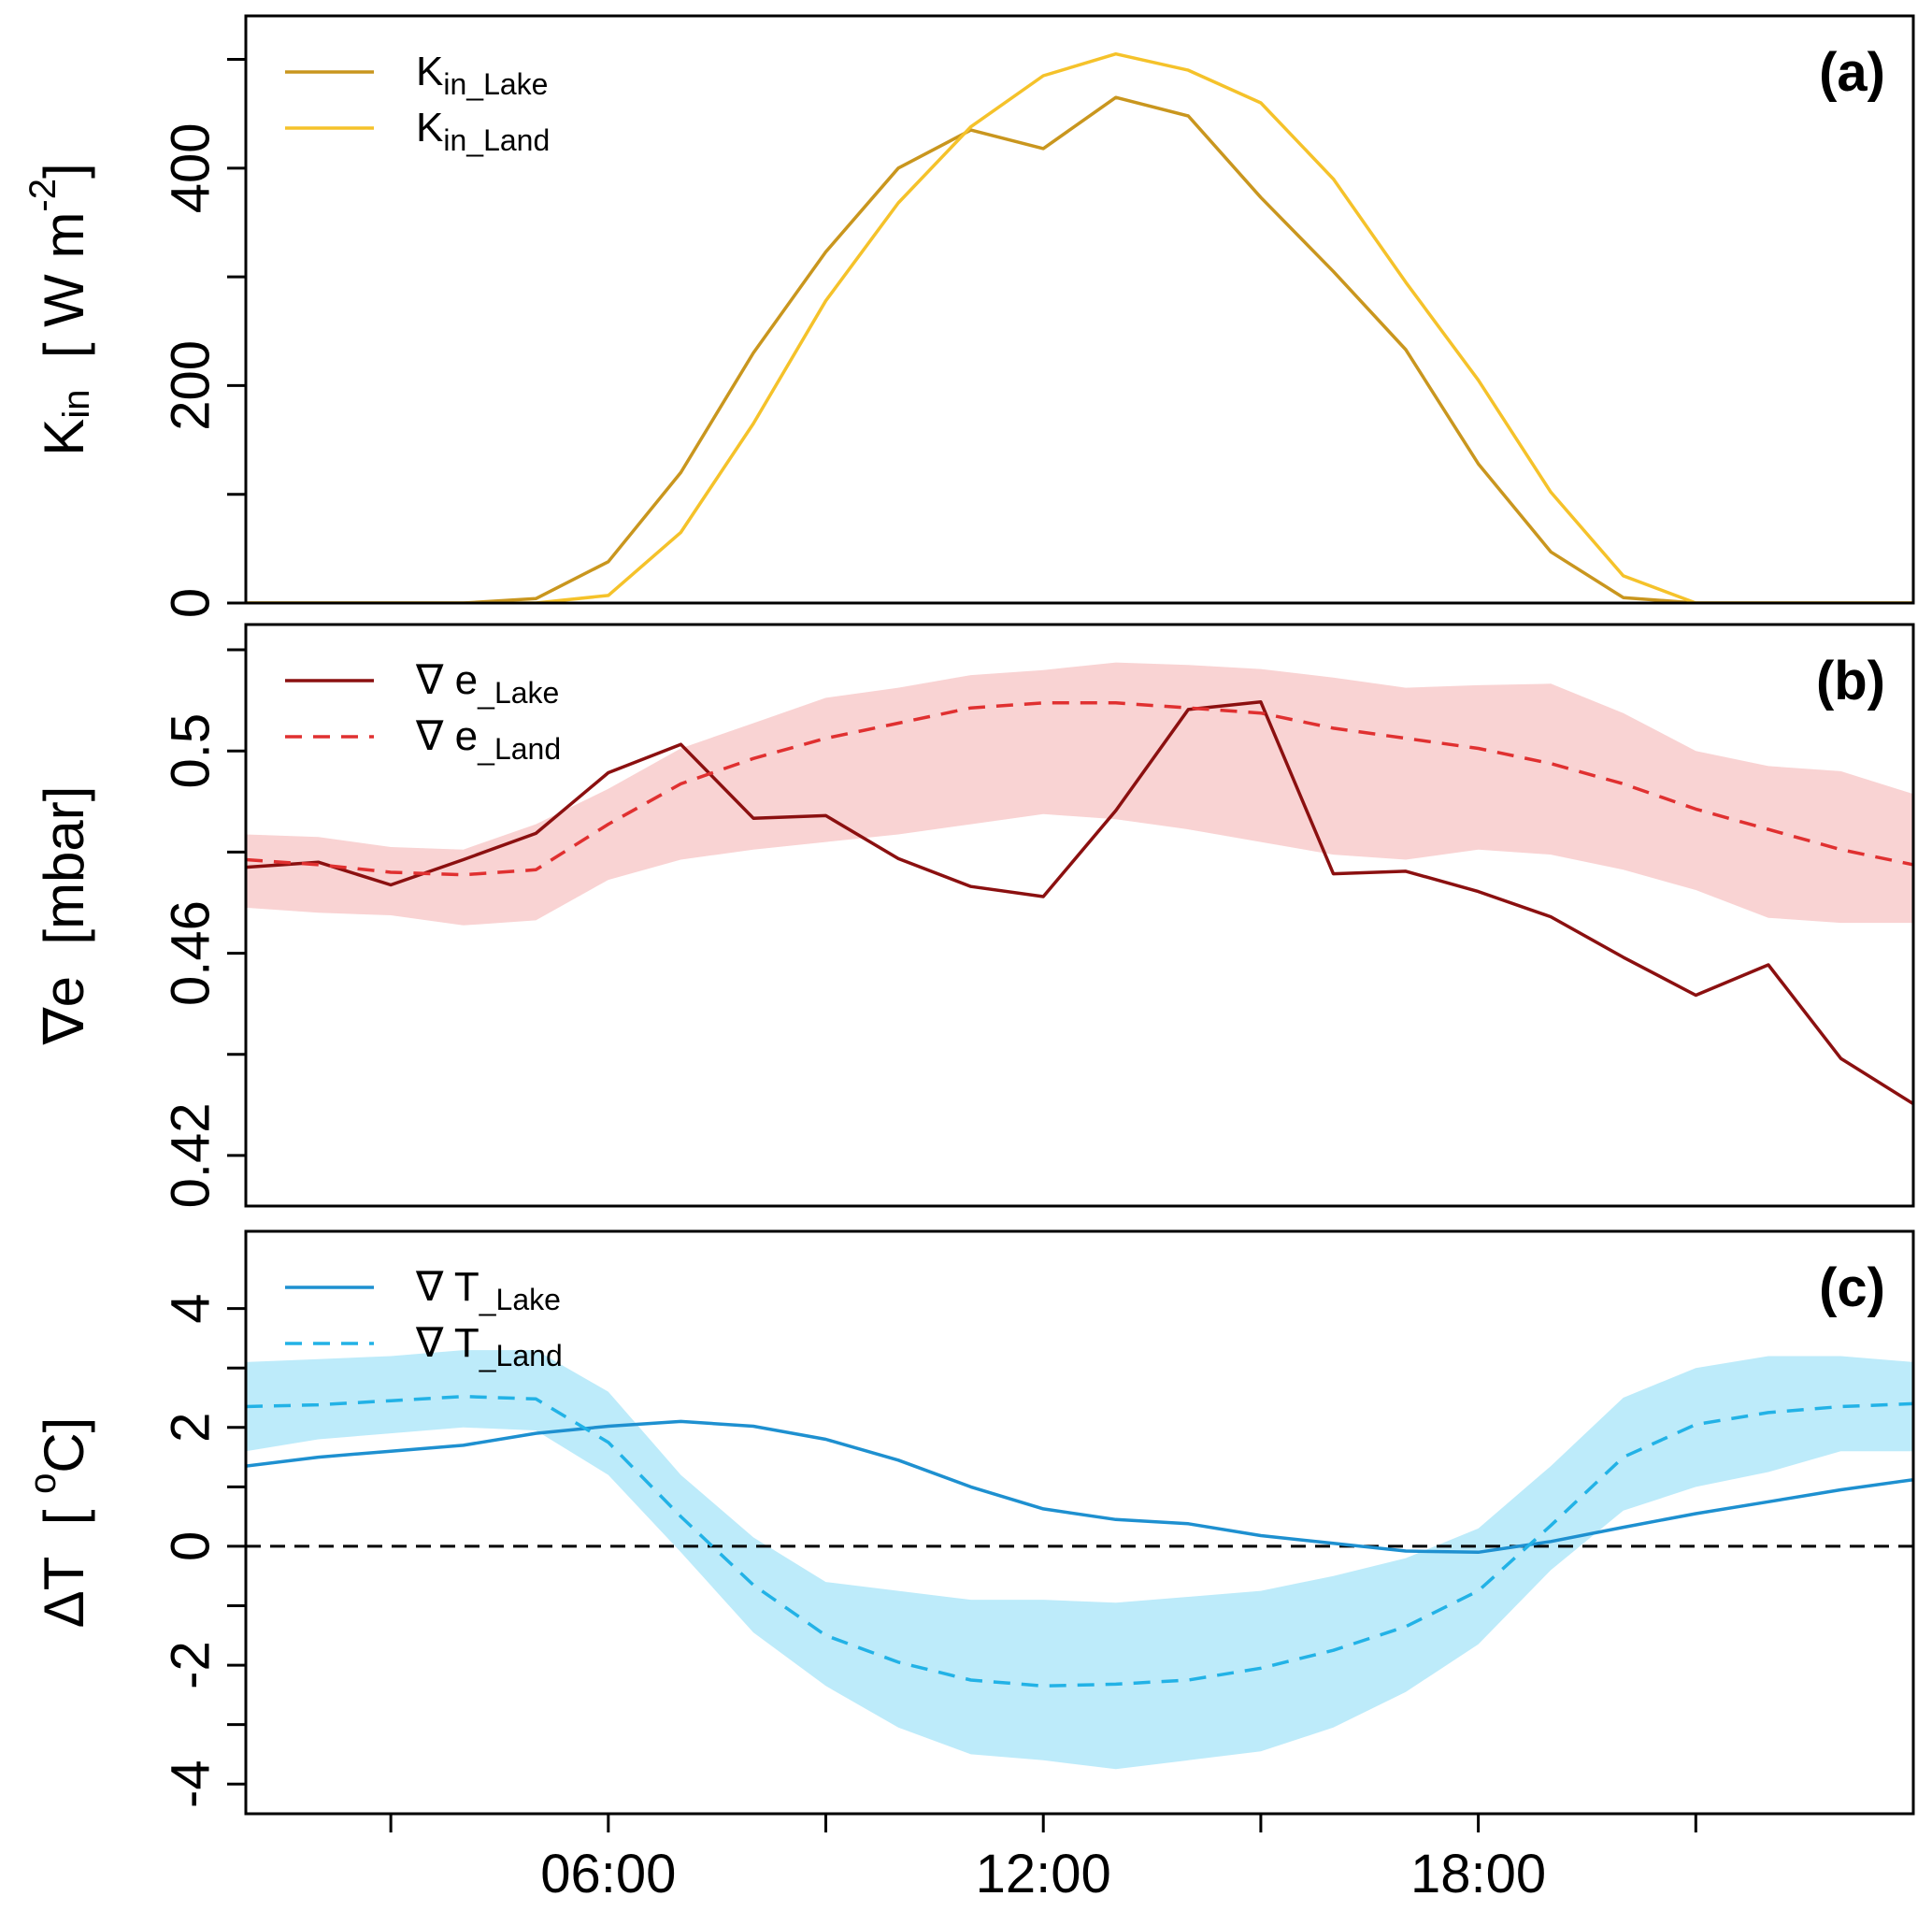 This screenshot has width=1932, height=1925. Describe the element at coordinates (191, 1428) in the screenshot. I see `y-tick-label: 2` at that location.